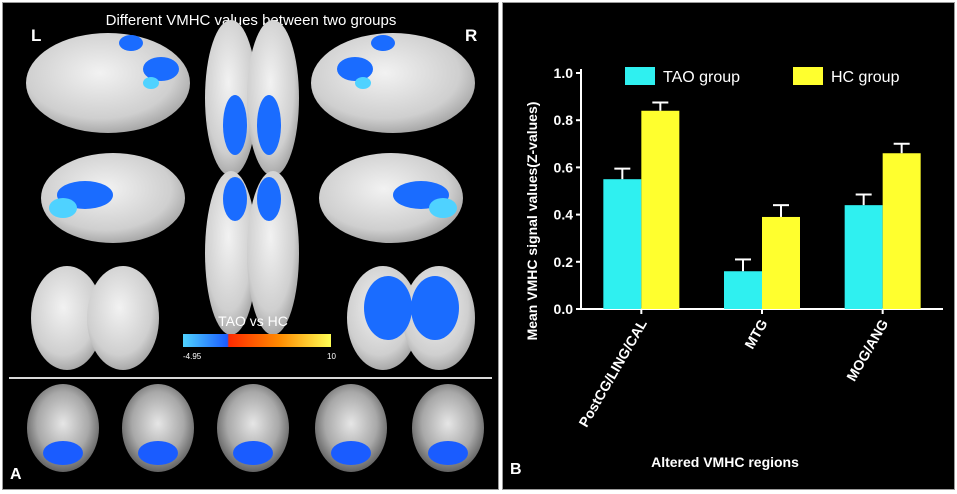 The height and width of the screenshot is (494, 957). I want to click on x-tick-label: PostCG/LING/CAL, so click(612, 372).